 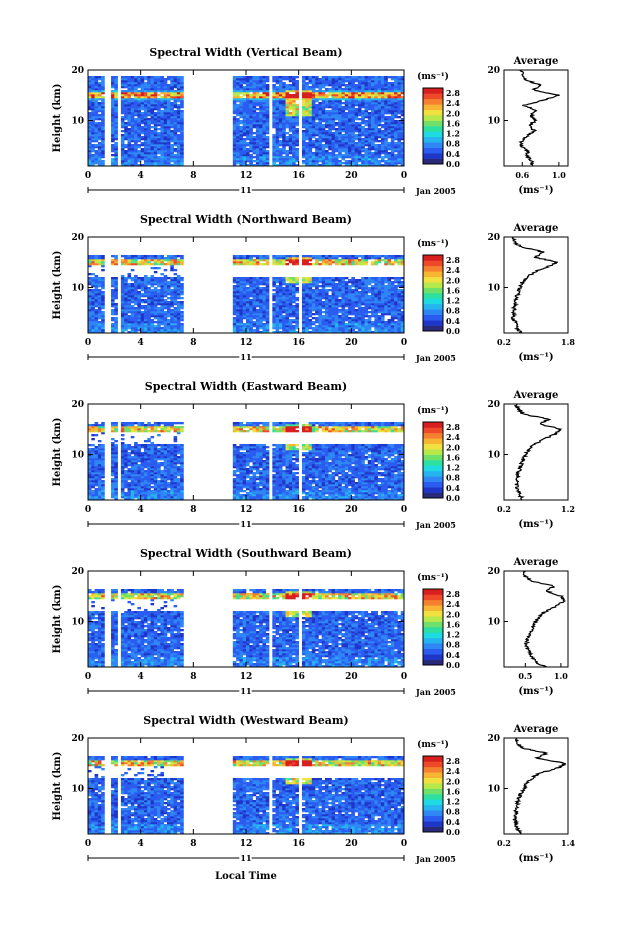 What do you see at coordinates (433, 76) in the screenshot?
I see `colorbar-unit: (ms⁻¹)` at bounding box center [433, 76].